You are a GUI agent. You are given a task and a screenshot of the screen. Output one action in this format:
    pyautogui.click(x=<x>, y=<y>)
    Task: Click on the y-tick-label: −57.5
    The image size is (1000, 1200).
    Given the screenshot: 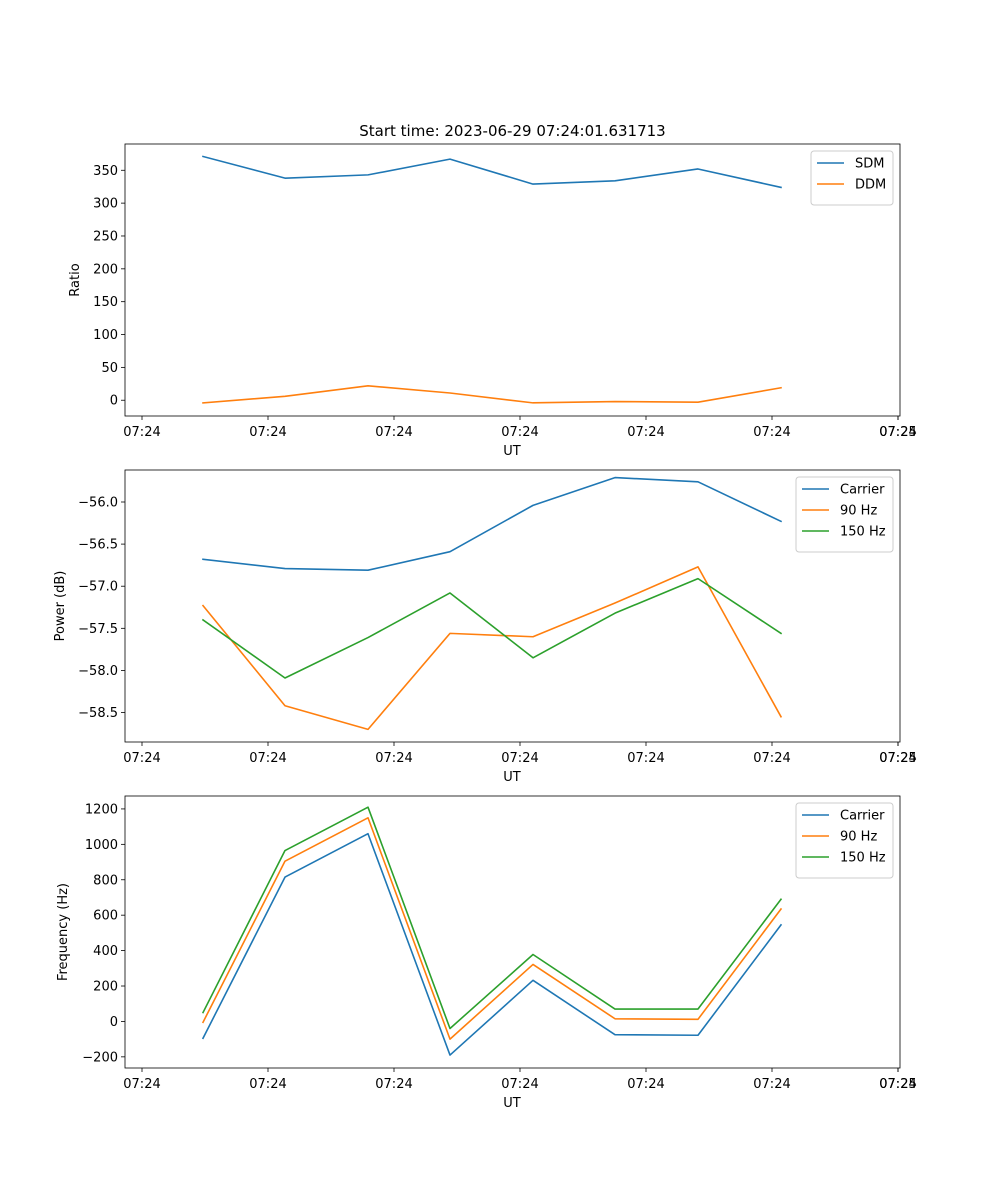 What is the action you would take?
    pyautogui.click(x=98, y=629)
    